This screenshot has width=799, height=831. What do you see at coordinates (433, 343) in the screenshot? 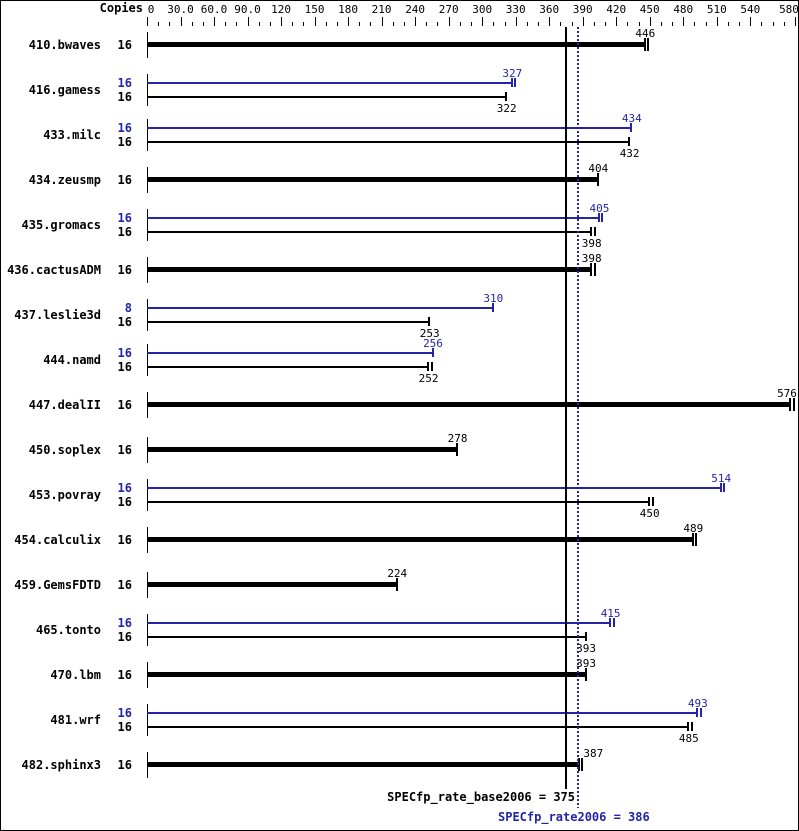
I see `bar-value-label: 256` at bounding box center [433, 343].